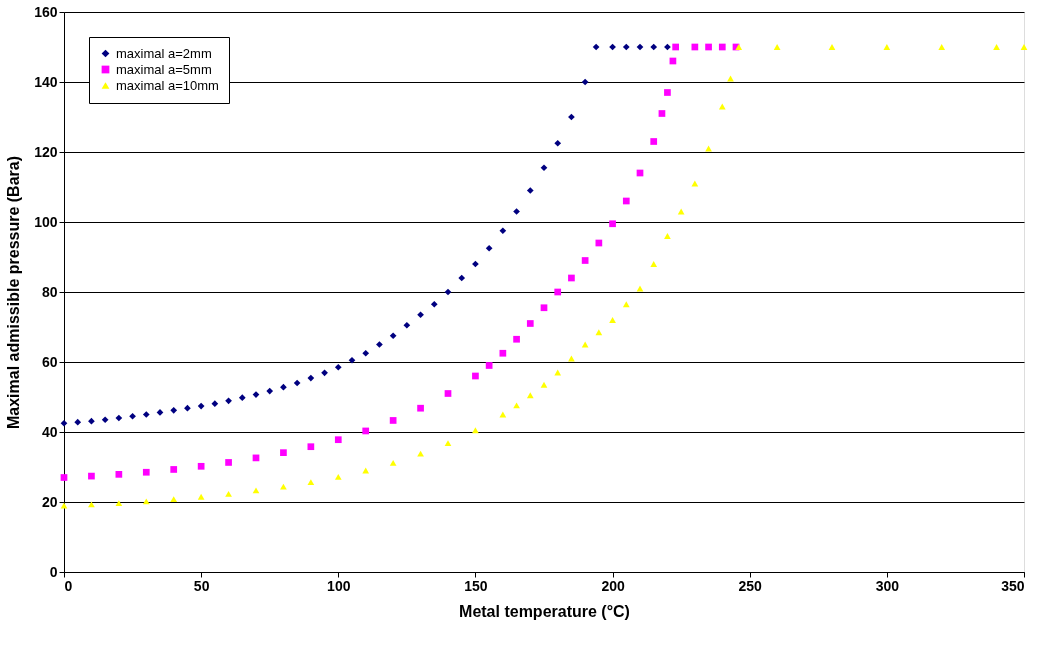  Describe the element at coordinates (164, 53) in the screenshot. I see `legend-label: maximal a=2mm` at that location.